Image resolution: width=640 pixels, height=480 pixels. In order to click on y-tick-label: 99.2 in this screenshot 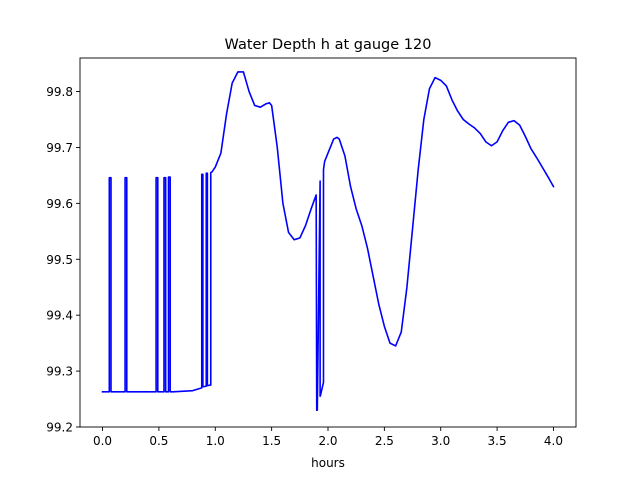, I will do `click(59, 428)`.